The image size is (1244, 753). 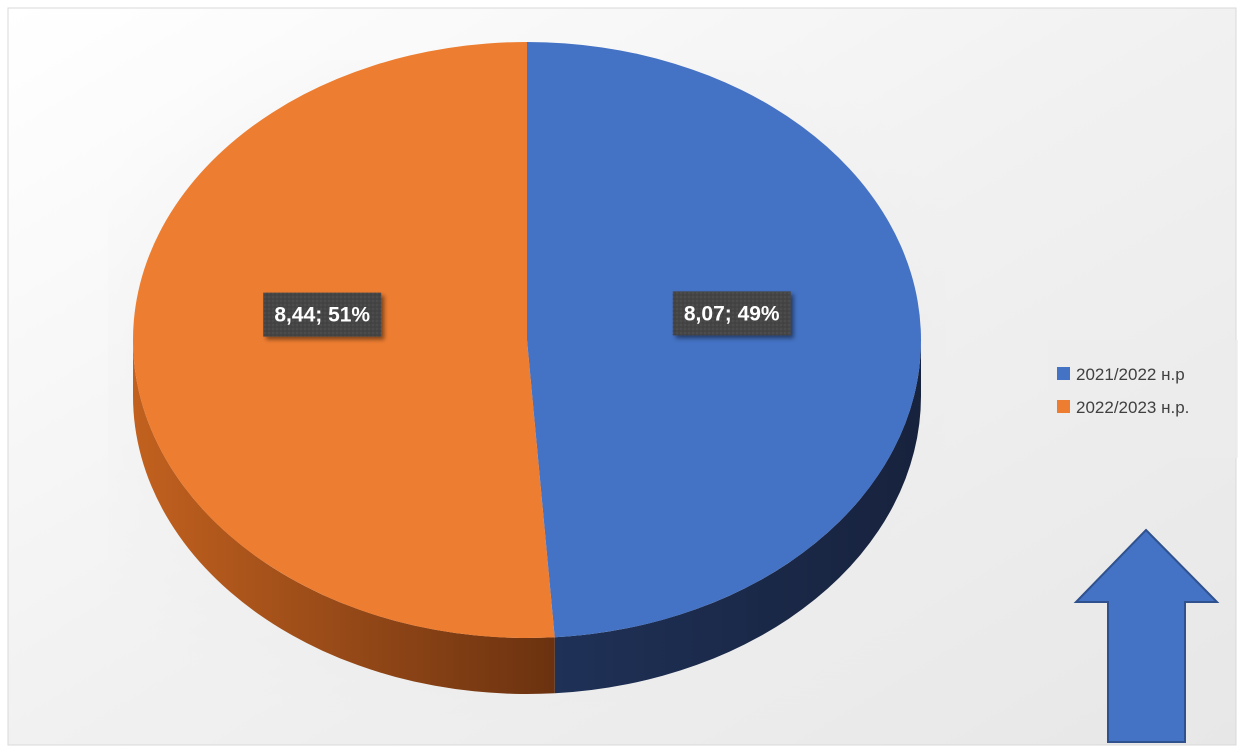 I want to click on legend-swatch-2022, so click(x=1063, y=406).